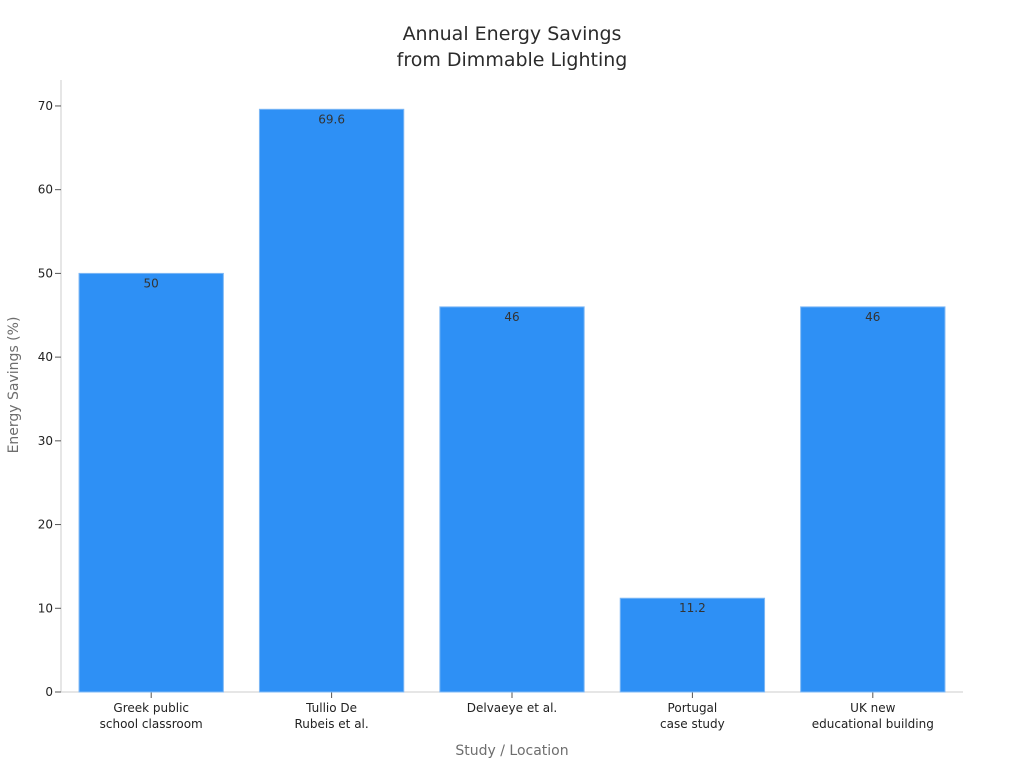 This screenshot has width=1024, height=768. Describe the element at coordinates (45, 357) in the screenshot. I see `y-tick-label: 40` at that location.